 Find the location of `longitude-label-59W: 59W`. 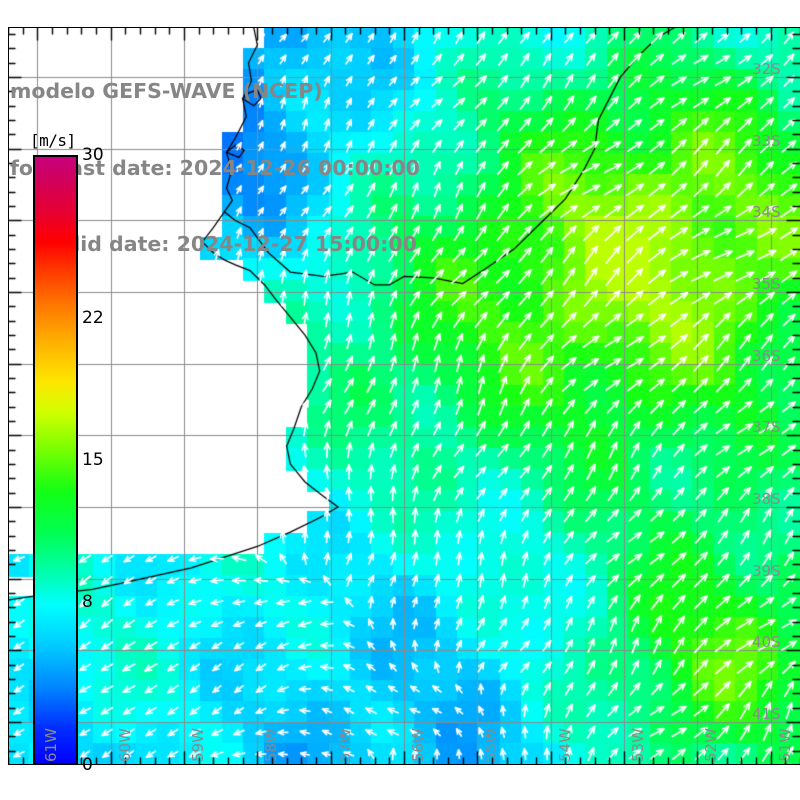

longitude-label-59W: 59W is located at coordinates (198, 745).